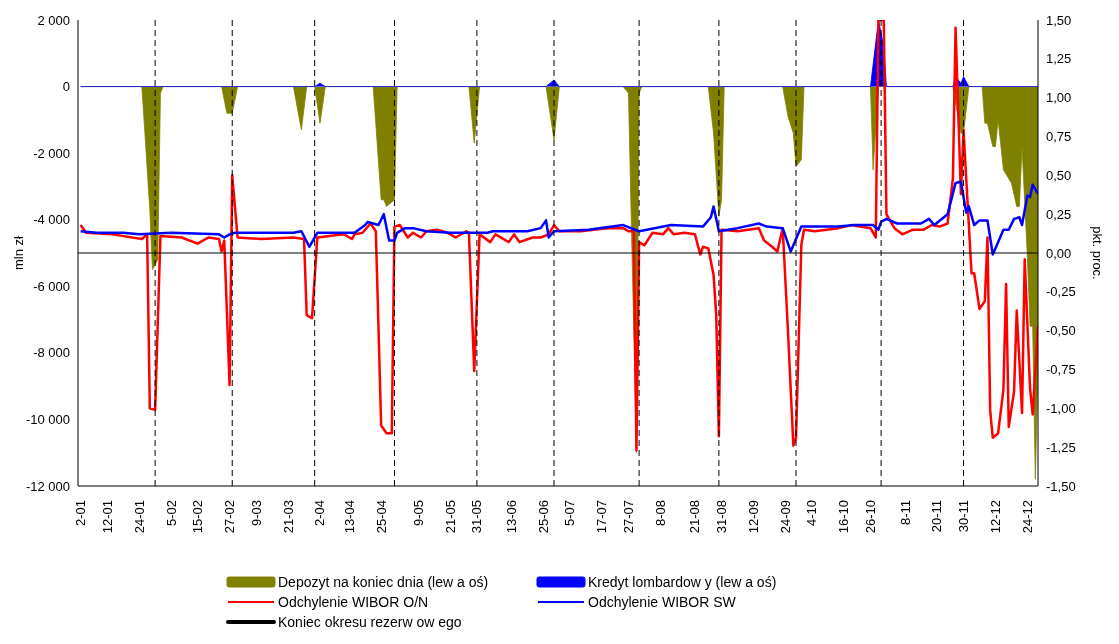  What do you see at coordinates (570, 513) in the screenshot?
I see `x-tick-label: 5-07` at bounding box center [570, 513].